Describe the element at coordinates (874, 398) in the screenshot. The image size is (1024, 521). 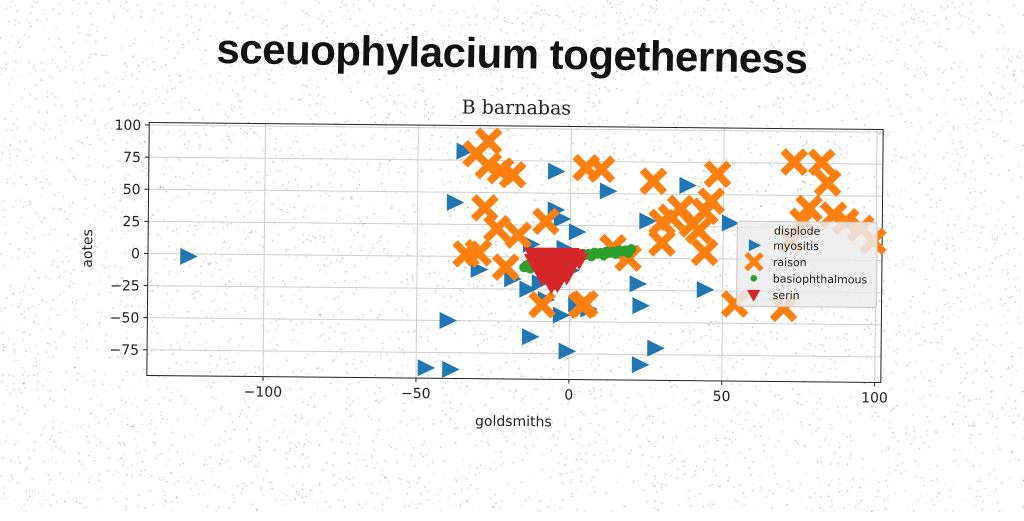
I see `x-tick-label: 100` at that location.